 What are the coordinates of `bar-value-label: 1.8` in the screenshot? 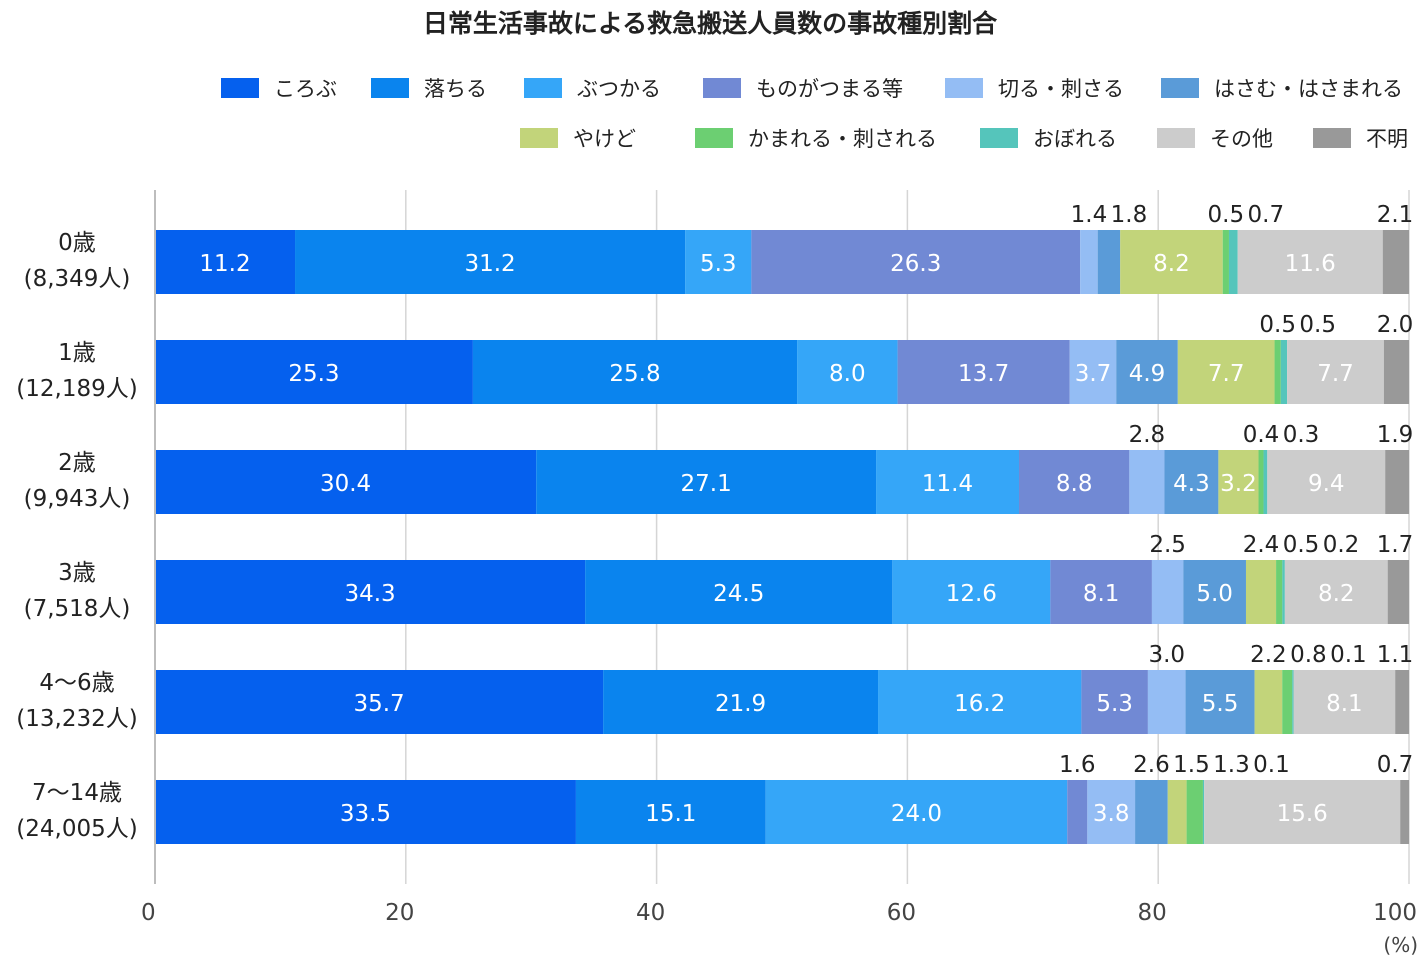 It's located at (1129, 215).